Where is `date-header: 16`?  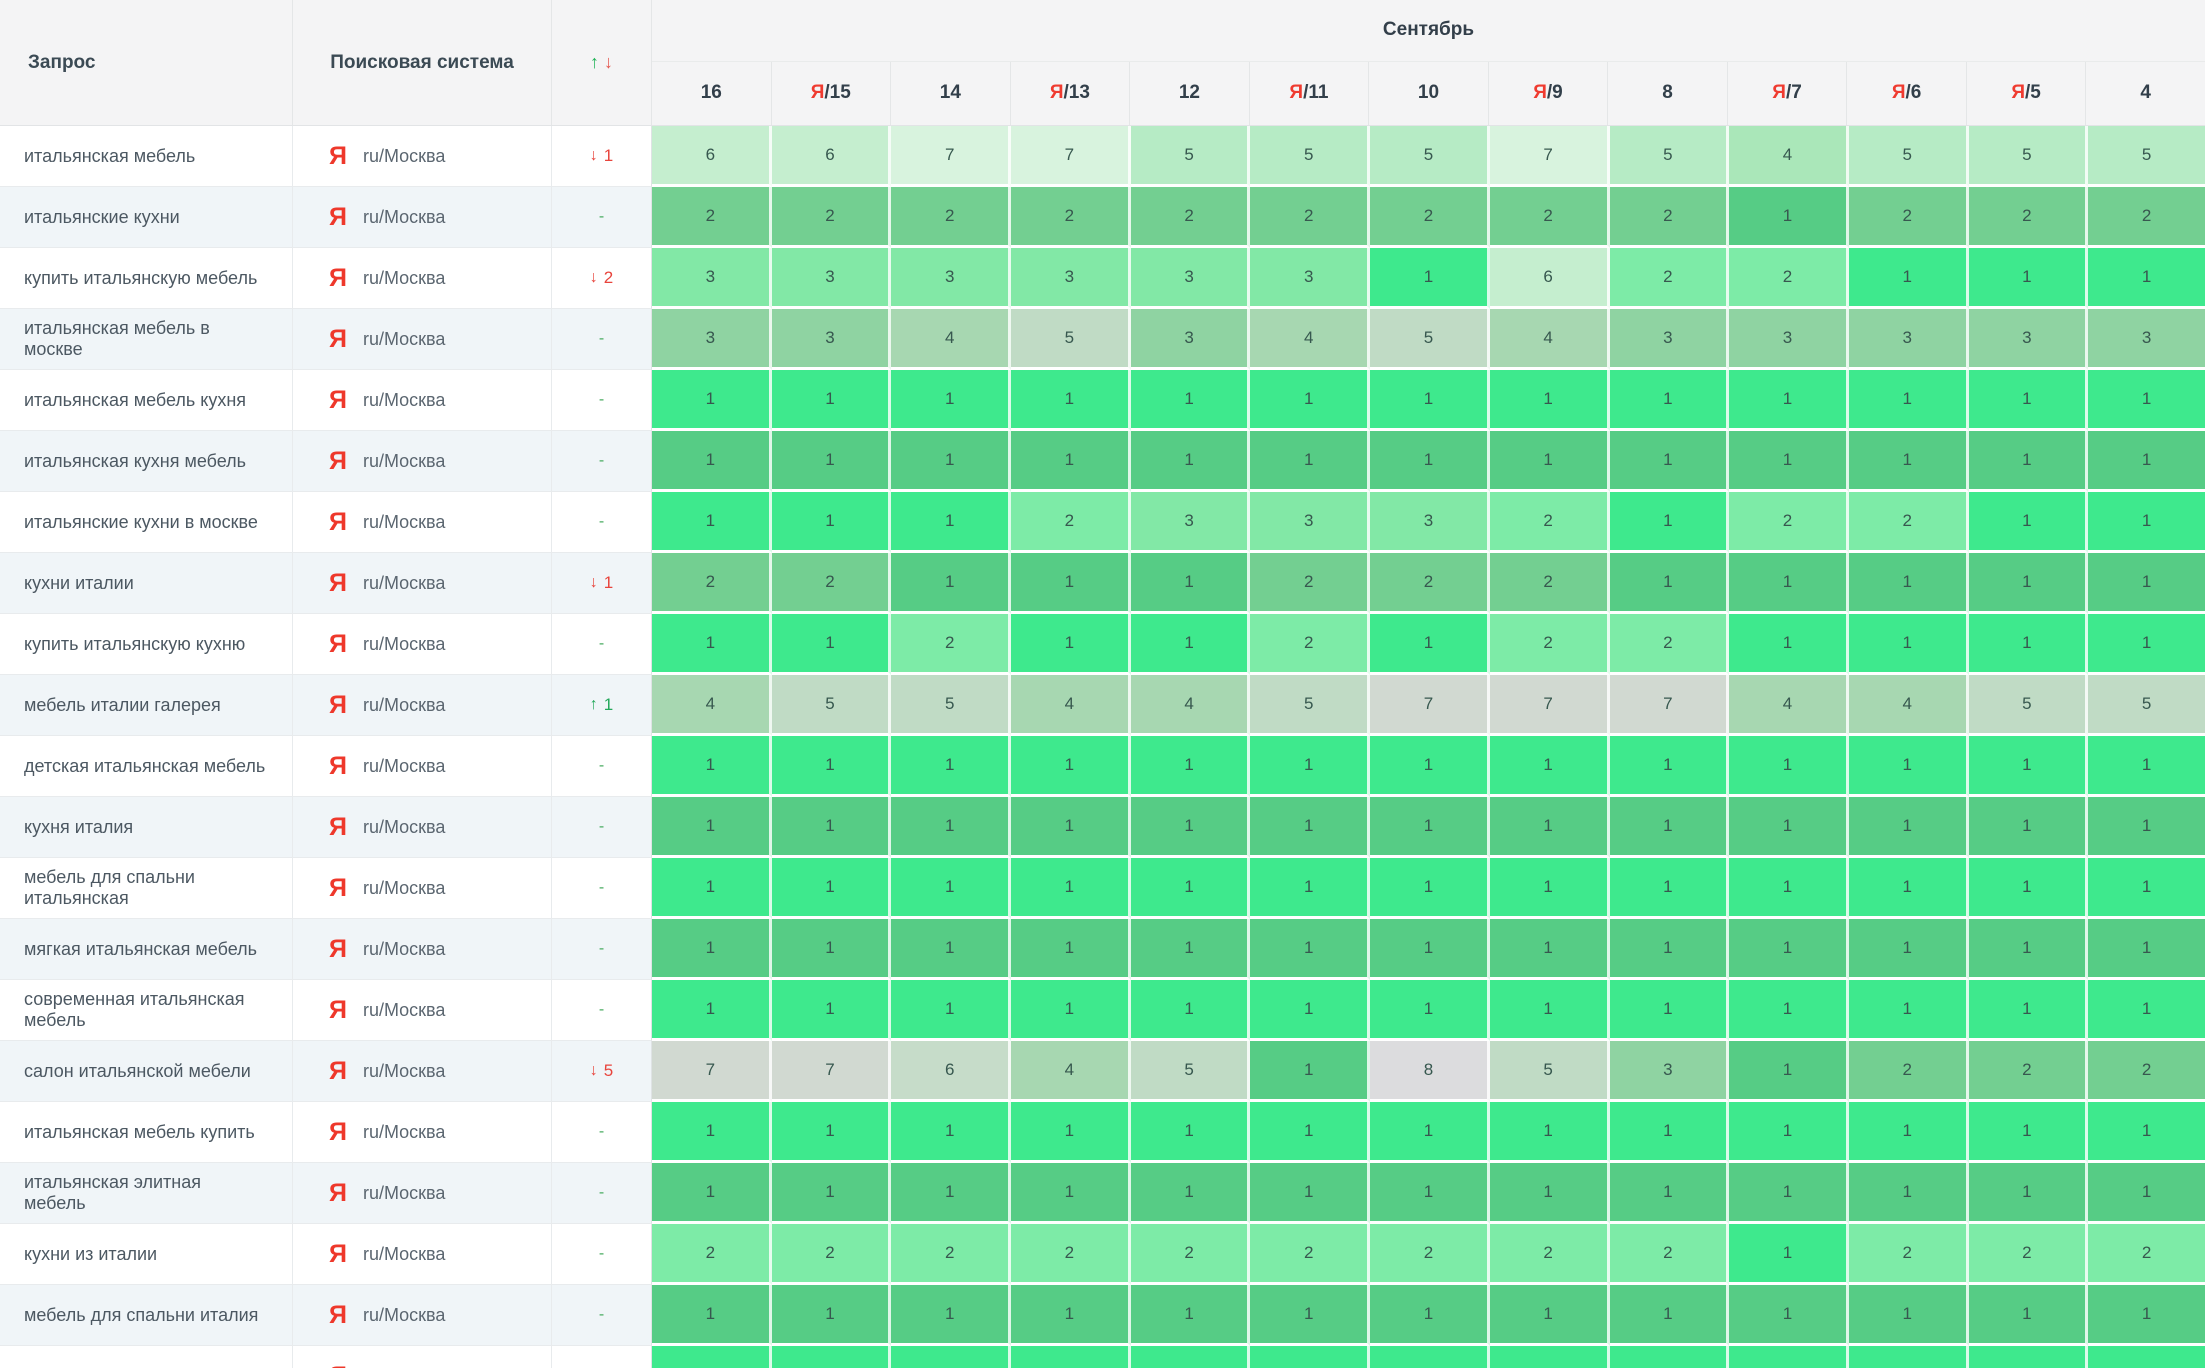 date-header: 16 is located at coordinates (711, 93).